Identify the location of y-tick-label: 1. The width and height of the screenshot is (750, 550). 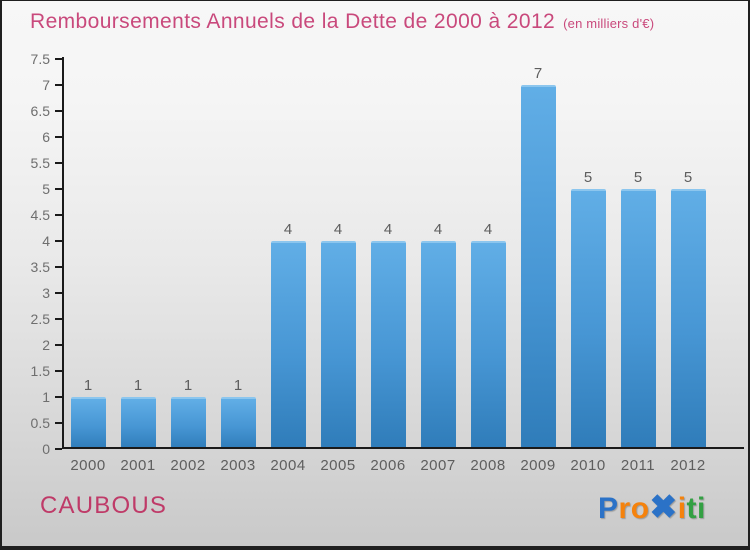
(46, 397).